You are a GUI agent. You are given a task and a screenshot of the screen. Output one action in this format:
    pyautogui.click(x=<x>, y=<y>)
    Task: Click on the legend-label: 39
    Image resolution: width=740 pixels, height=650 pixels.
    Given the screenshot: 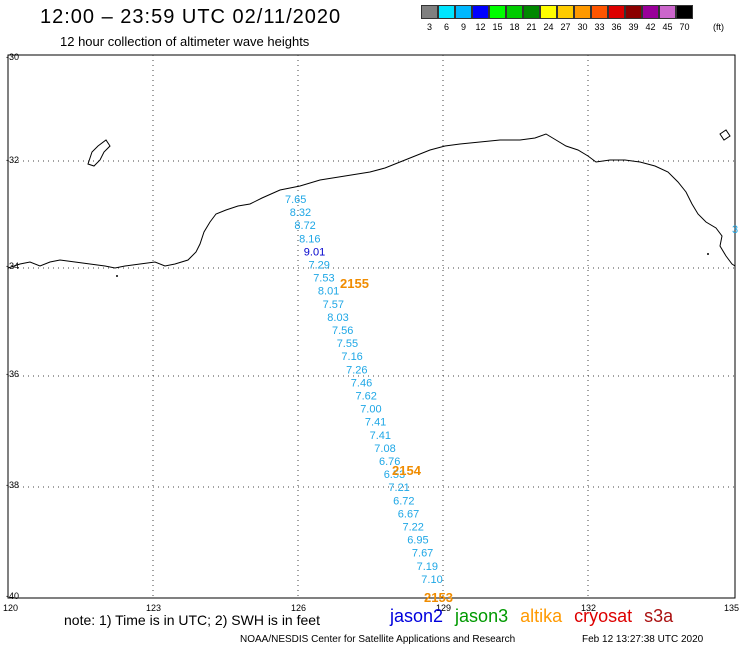 What is the action you would take?
    pyautogui.click(x=633, y=27)
    